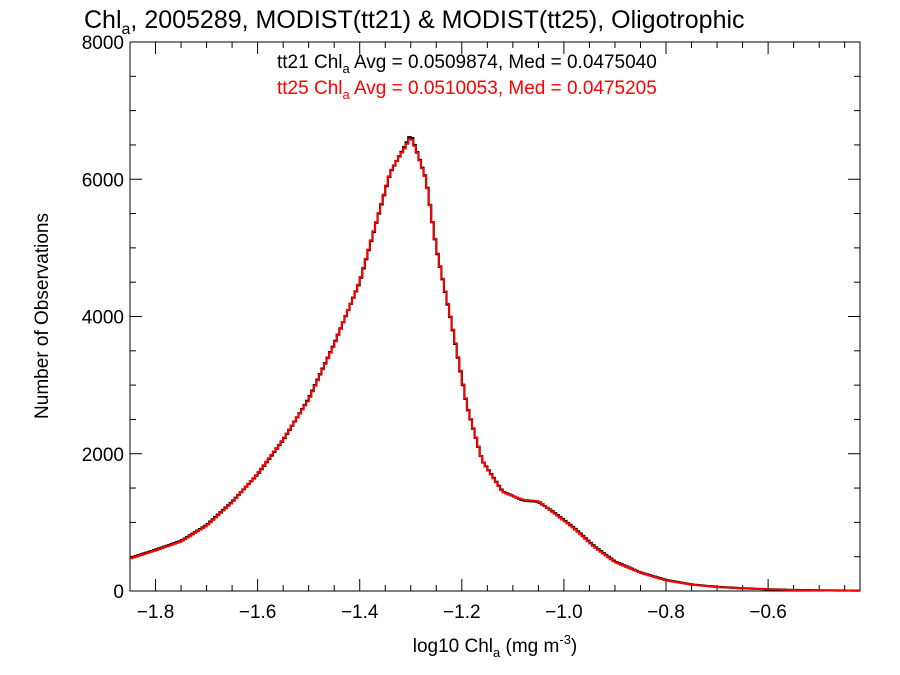 The width and height of the screenshot is (900, 675). What do you see at coordinates (503, 88) in the screenshot?
I see `annotation-post: Avg = 0.0510053, Med = 0.0475205` at bounding box center [503, 88].